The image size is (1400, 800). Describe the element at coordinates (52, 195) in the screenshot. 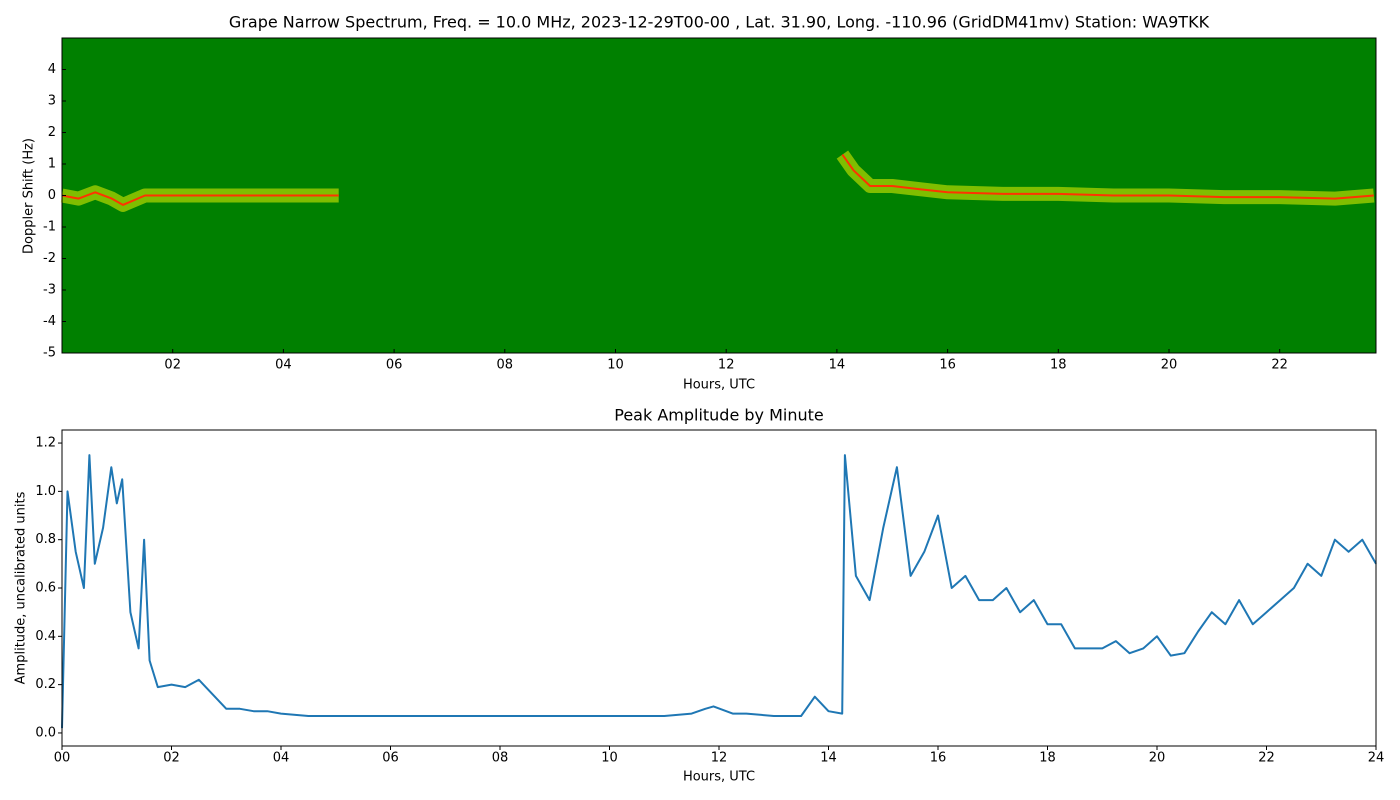

I see `y-tick-label: 0` at that location.